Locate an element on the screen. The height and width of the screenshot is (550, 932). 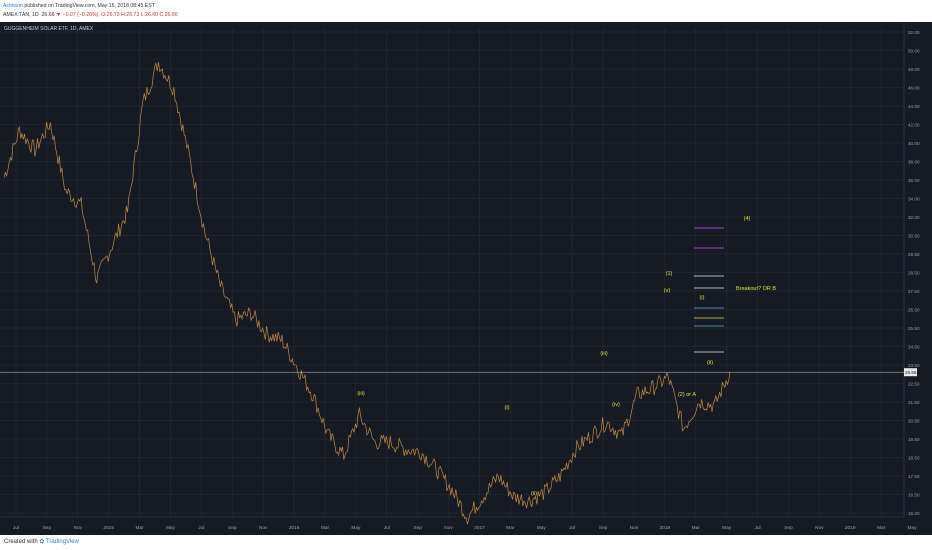
price-tick-label: 23.50 is located at coordinates (914, 365).